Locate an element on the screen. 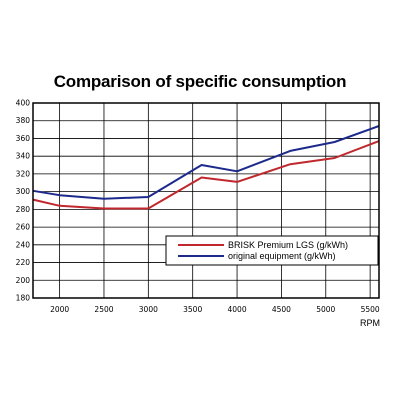 The width and height of the screenshot is (400, 400). x-tick-label: 2000 is located at coordinates (59, 309).